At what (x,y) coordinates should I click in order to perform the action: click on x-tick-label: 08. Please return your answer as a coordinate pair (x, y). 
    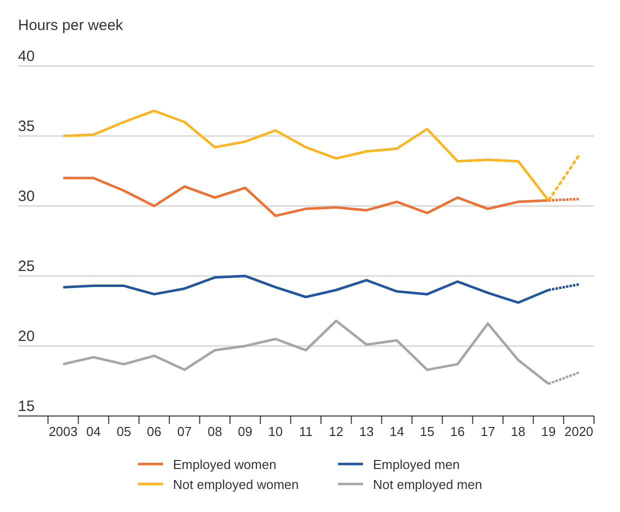
    Looking at the image, I should click on (215, 431).